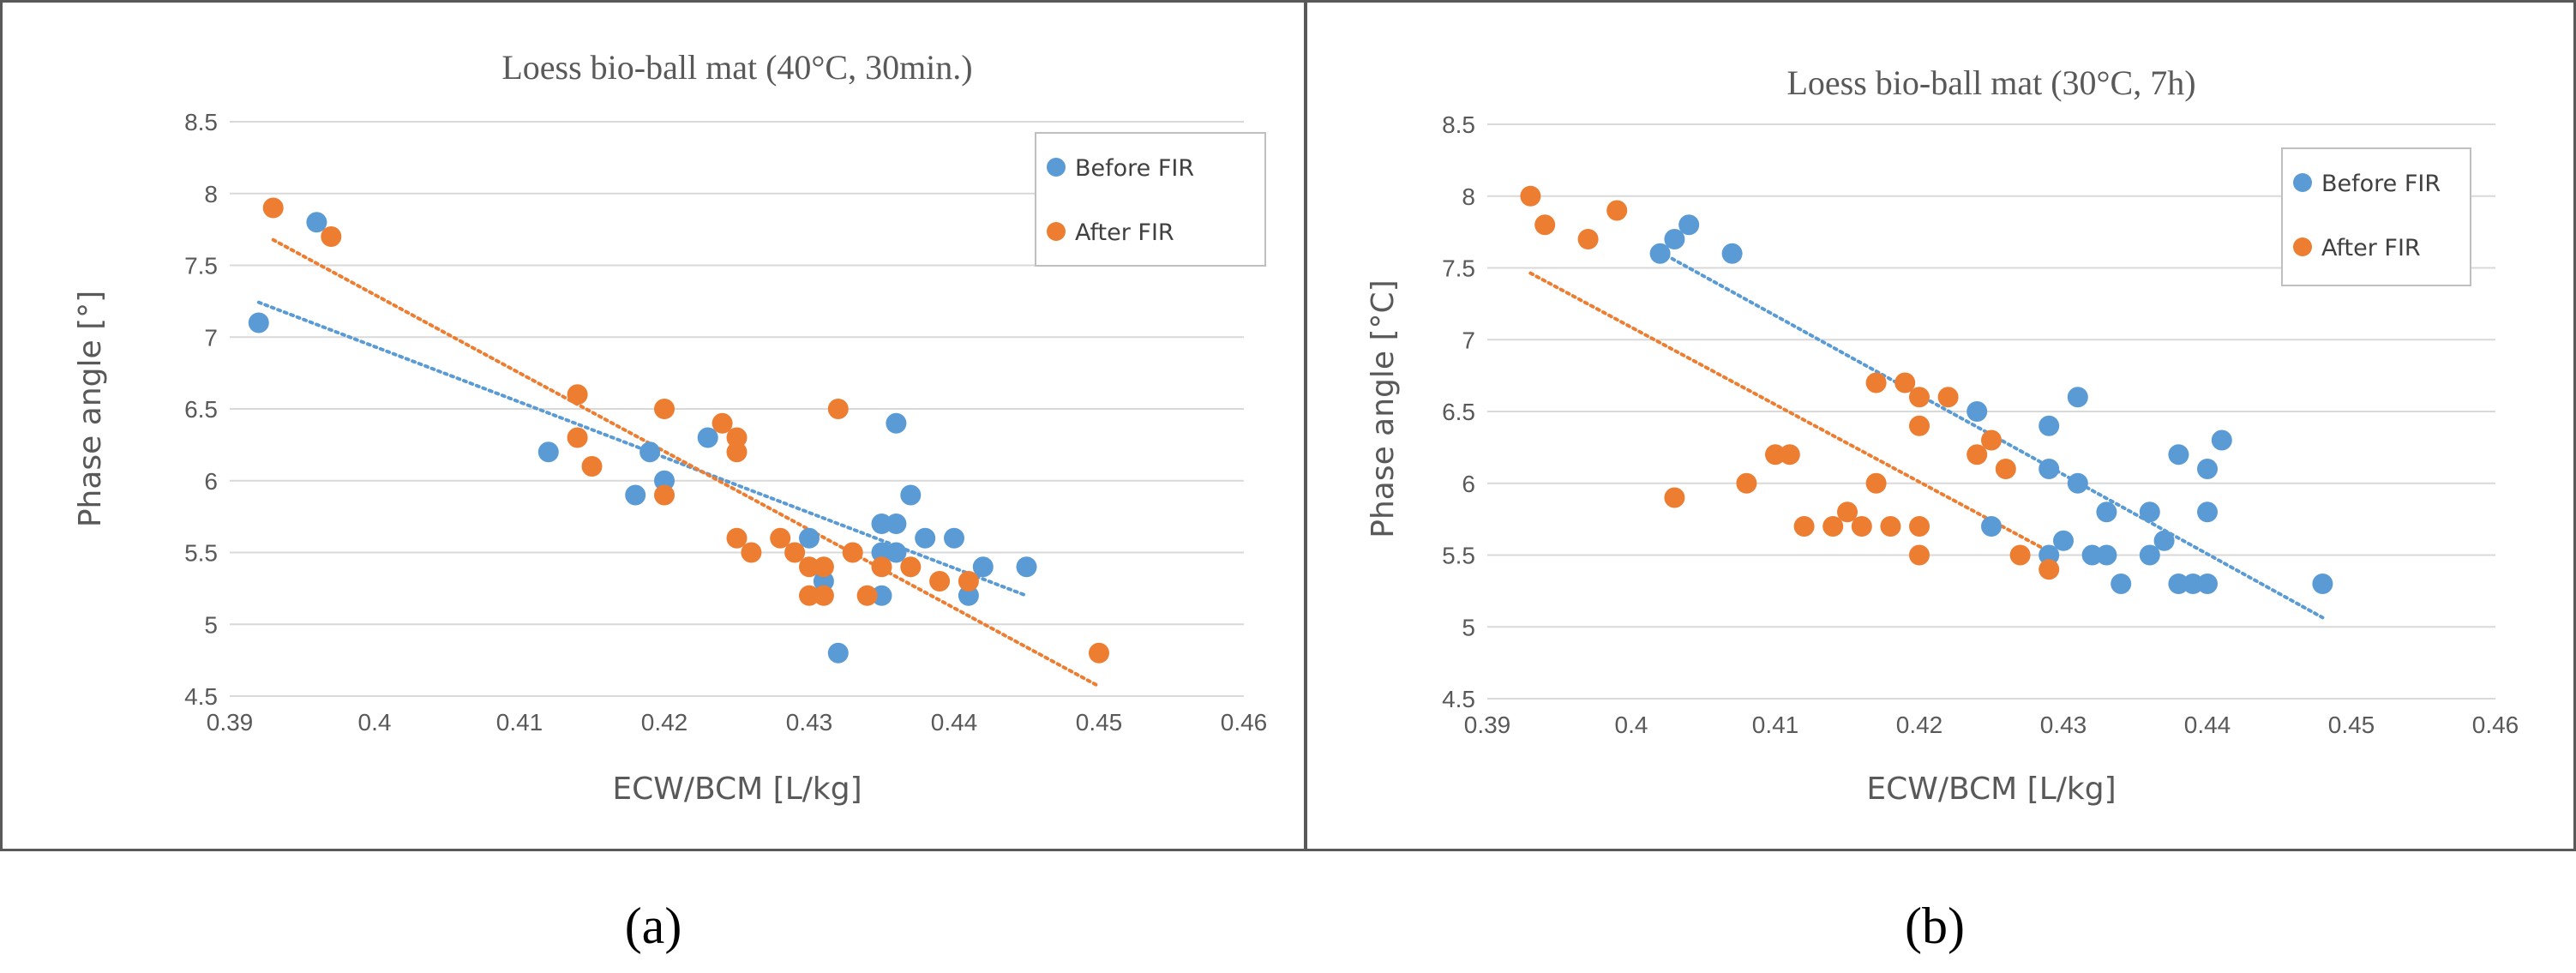  Describe the element at coordinates (1056, 231) in the screenshot. I see `legend-marker-after` at that location.